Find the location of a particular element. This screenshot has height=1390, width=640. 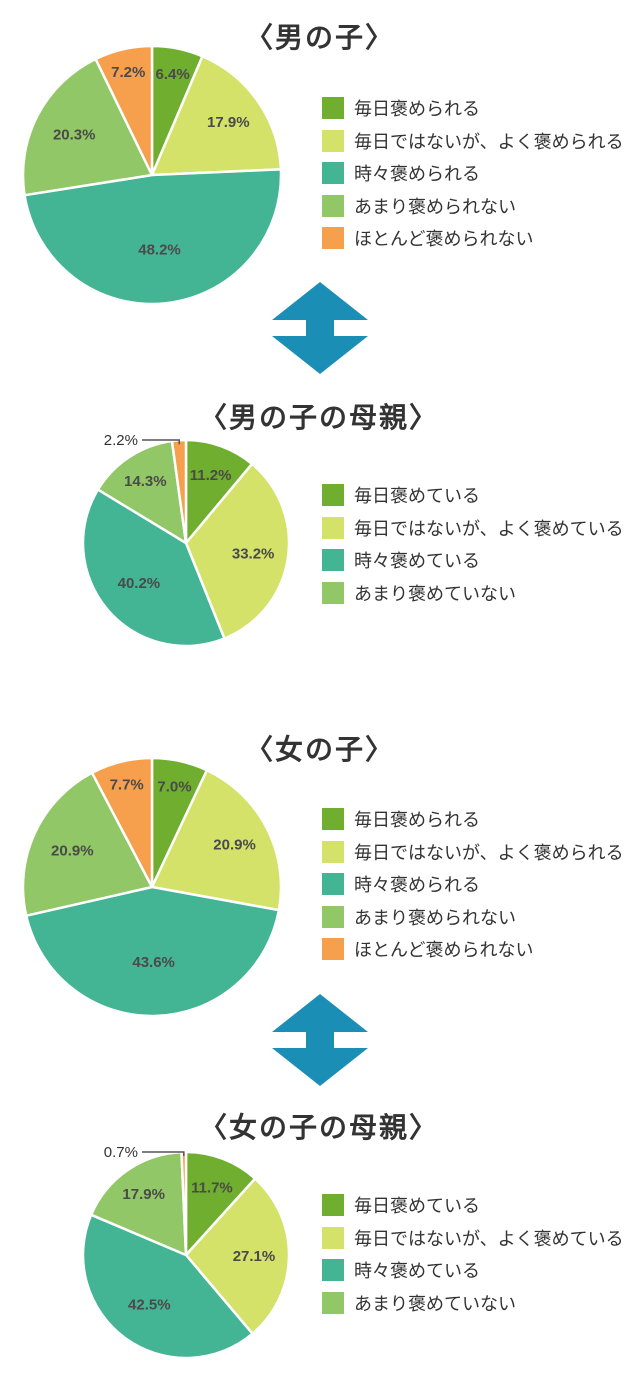

slice-label-daily: 7.0% is located at coordinates (174, 786).